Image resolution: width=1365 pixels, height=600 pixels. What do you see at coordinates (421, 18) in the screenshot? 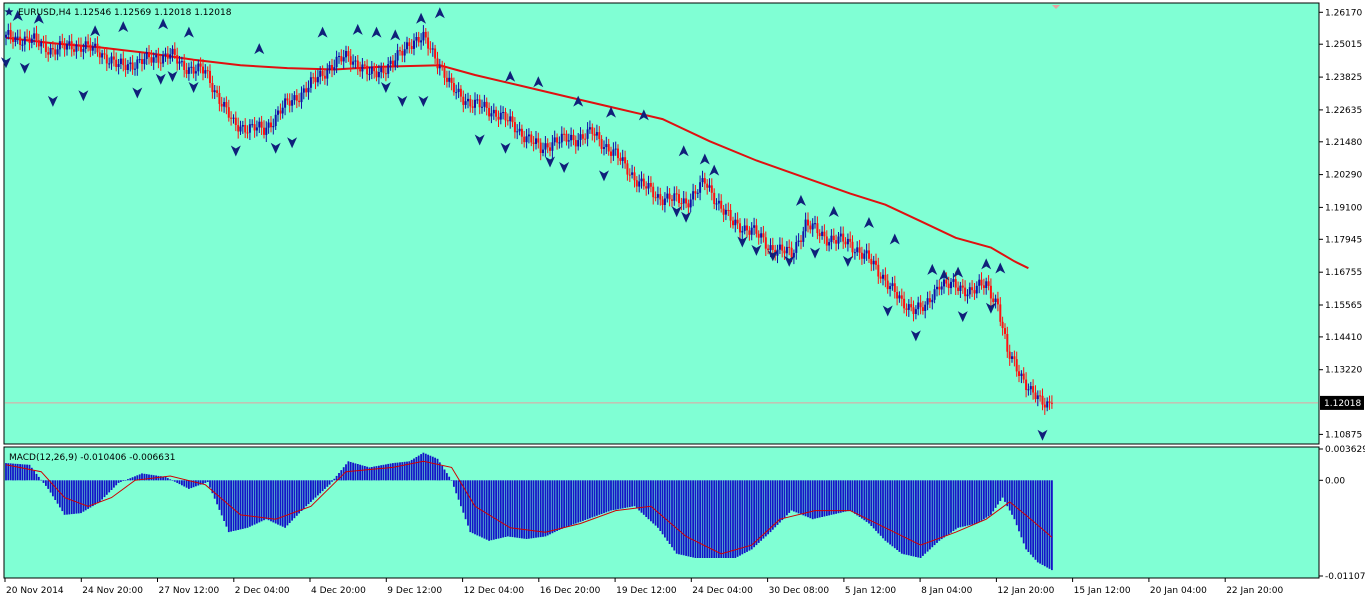
I see `fractal-up-marker` at bounding box center [421, 18].